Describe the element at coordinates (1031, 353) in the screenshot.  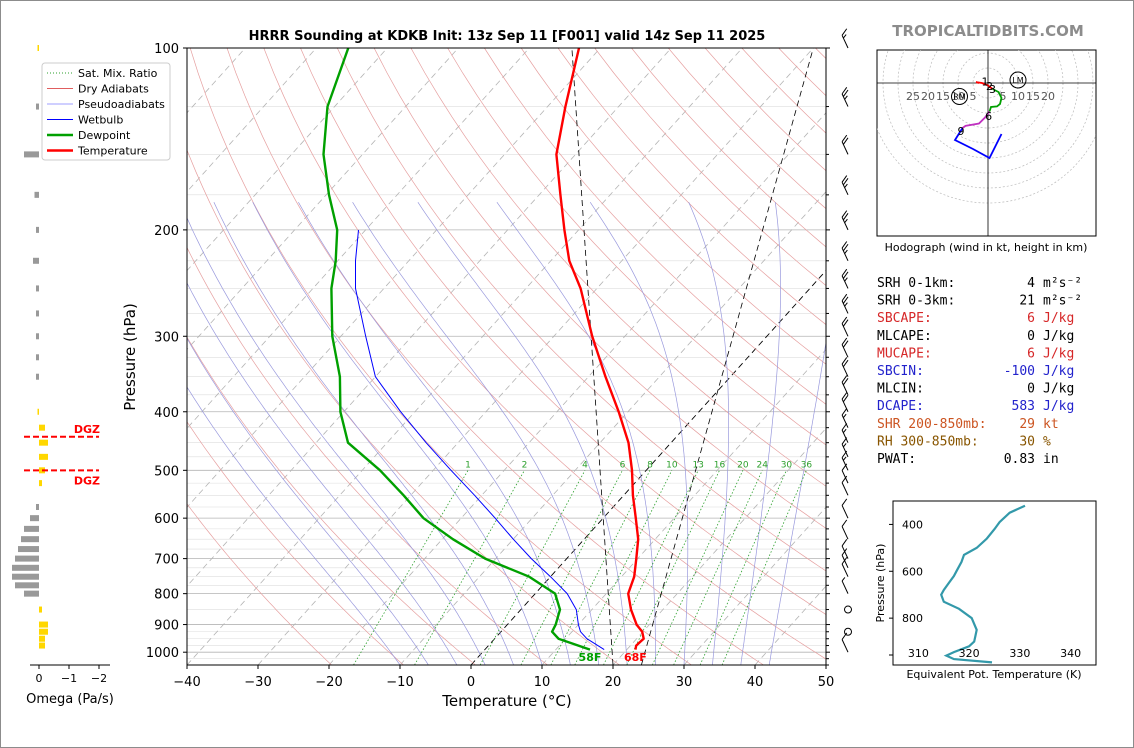
I see `stat-value: 6` at that location.